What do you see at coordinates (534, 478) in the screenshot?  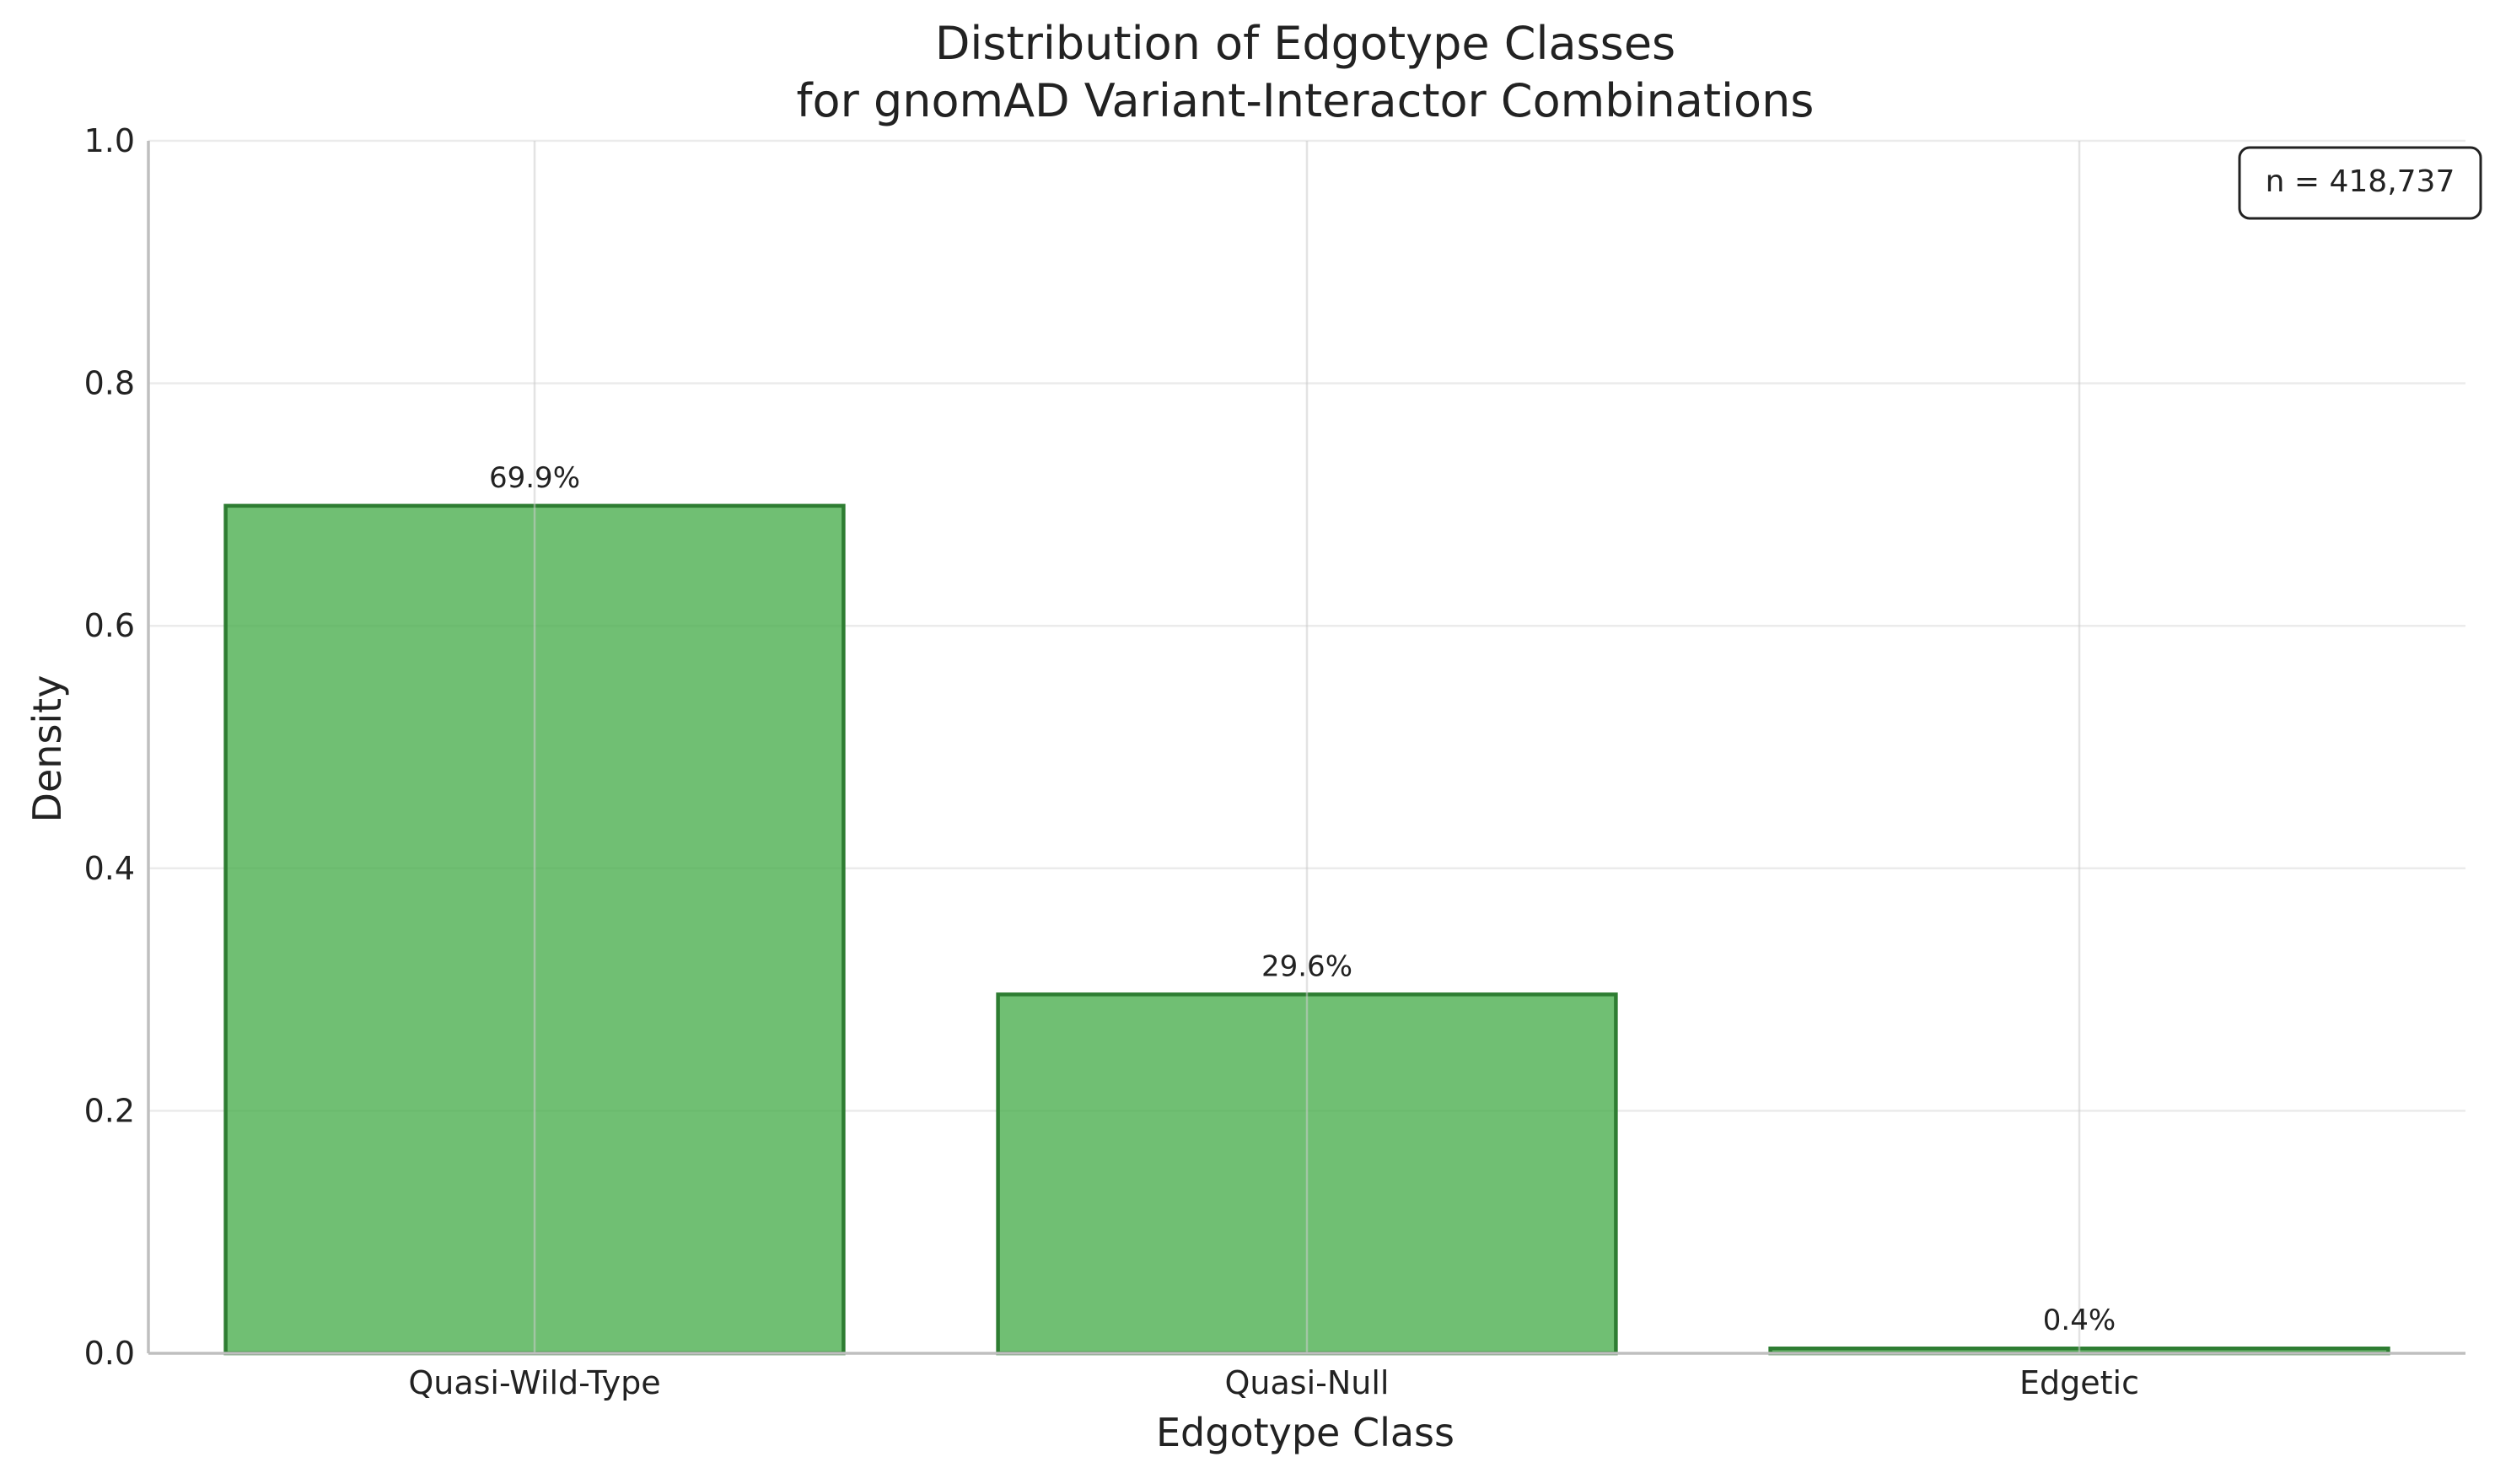 I see `data-label: 69.9%` at bounding box center [534, 478].